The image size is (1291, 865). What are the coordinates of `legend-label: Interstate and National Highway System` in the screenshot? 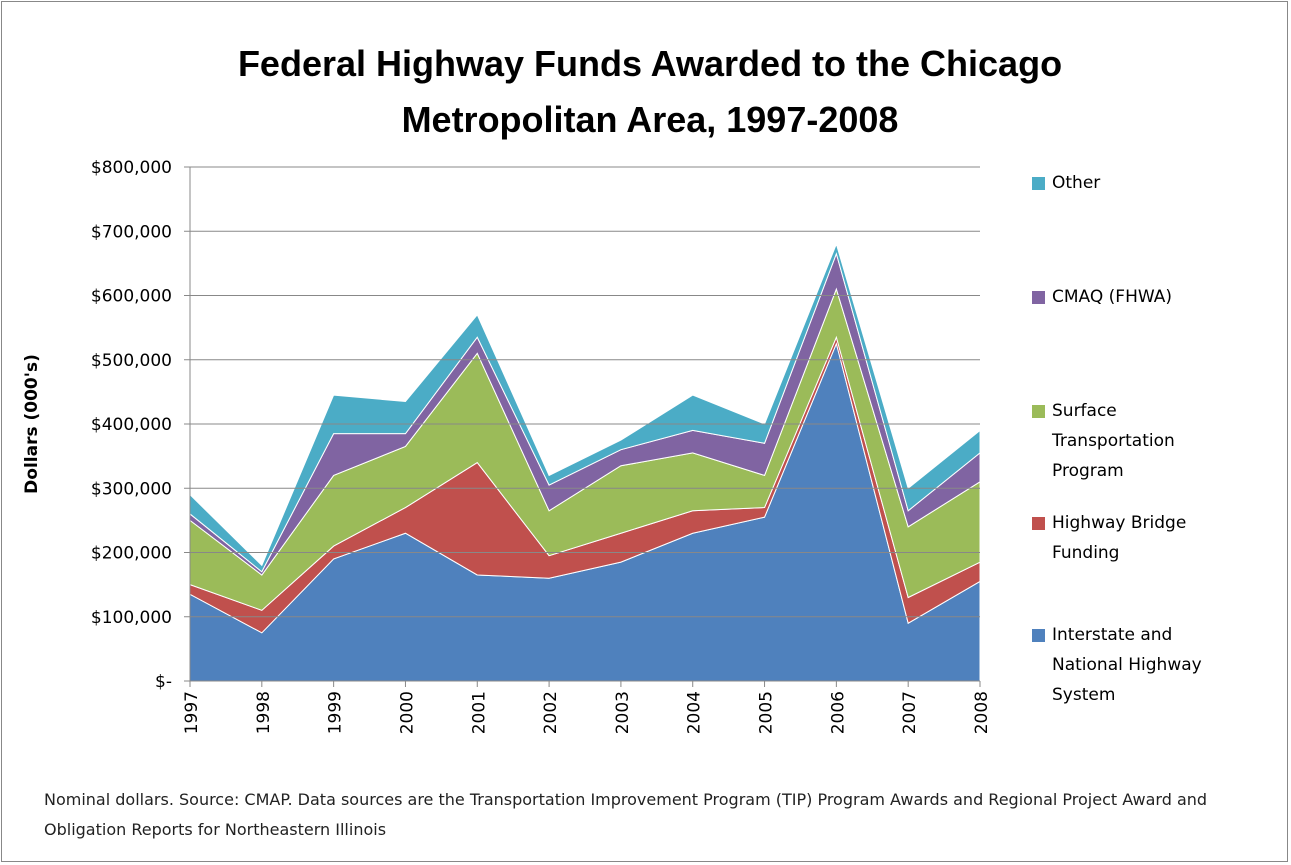 It's located at (1127, 665).